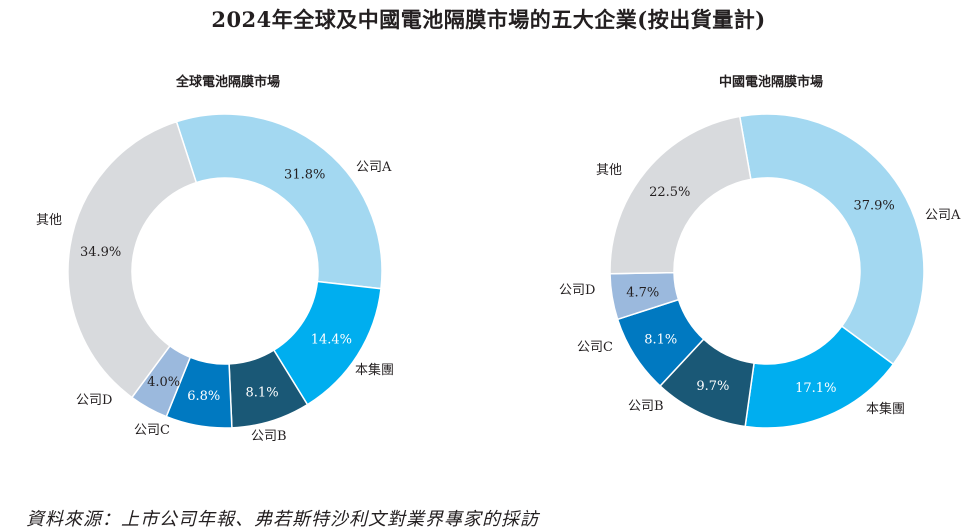 The image size is (977, 531). I want to click on chart-title: 全球電池隔膜市場, so click(227, 82).